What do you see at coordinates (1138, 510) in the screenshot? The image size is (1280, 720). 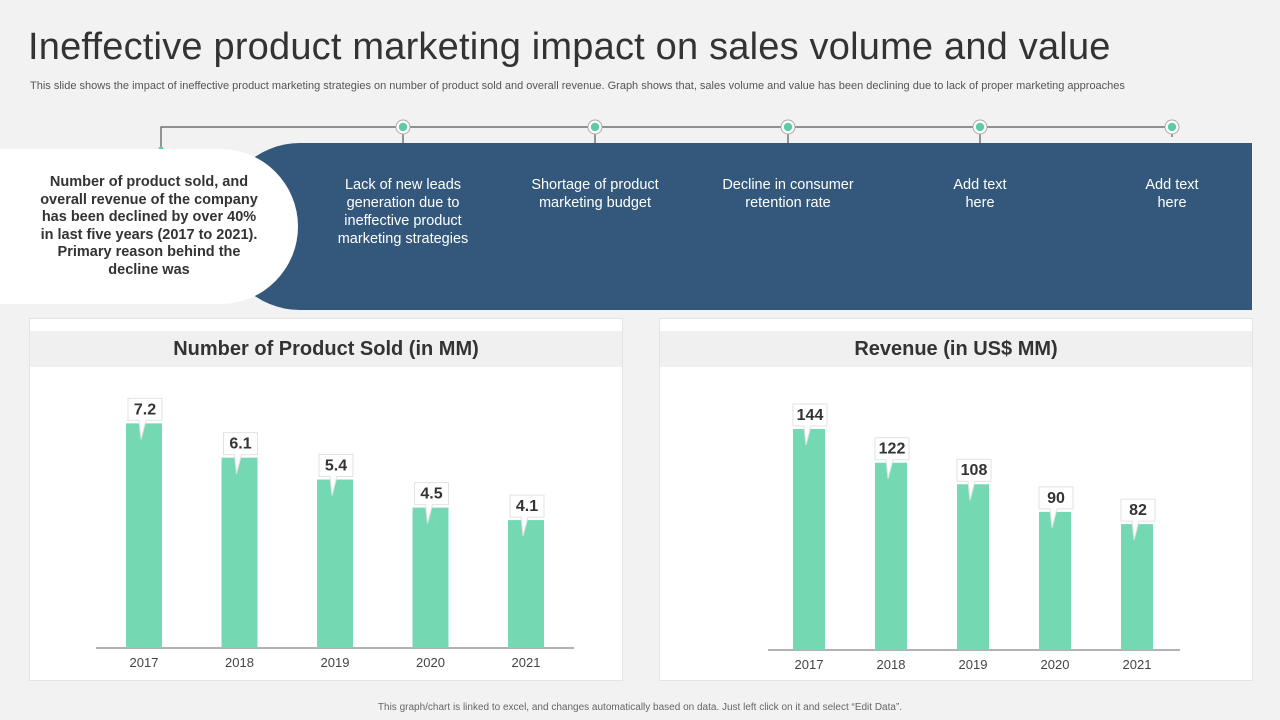 I see `svg-text: 82` at bounding box center [1138, 510].